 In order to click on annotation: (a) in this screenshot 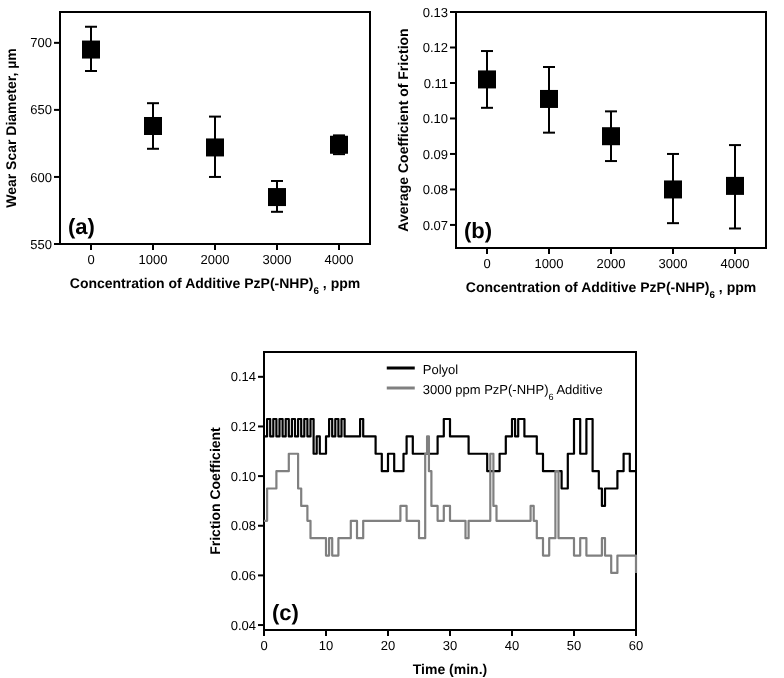, I will do `click(82, 228)`.